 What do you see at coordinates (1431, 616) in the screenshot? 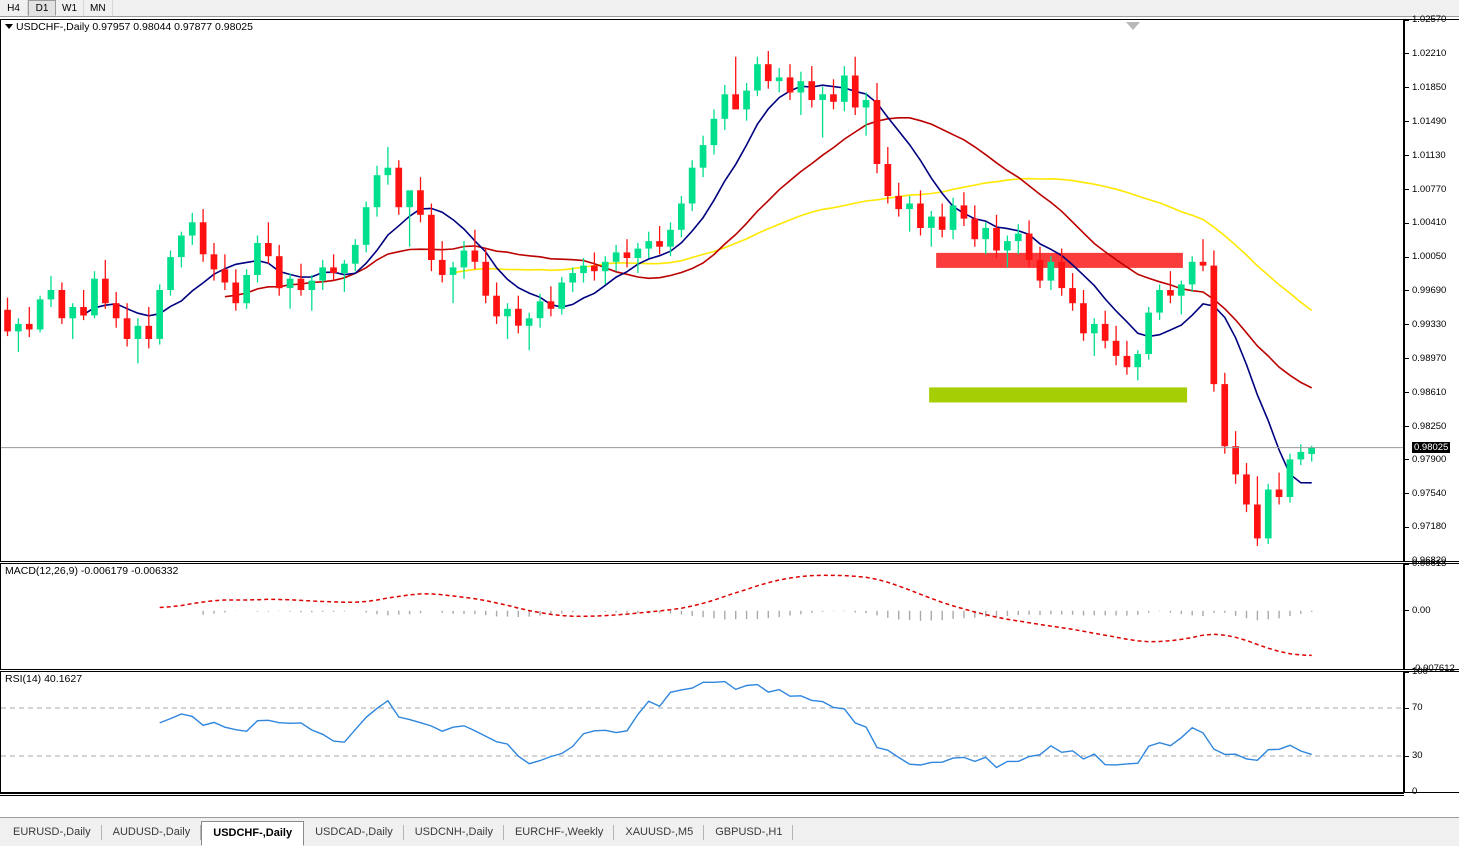
I see `macd-scale: 0.00613 0.00 -0.007612` at bounding box center [1431, 616].